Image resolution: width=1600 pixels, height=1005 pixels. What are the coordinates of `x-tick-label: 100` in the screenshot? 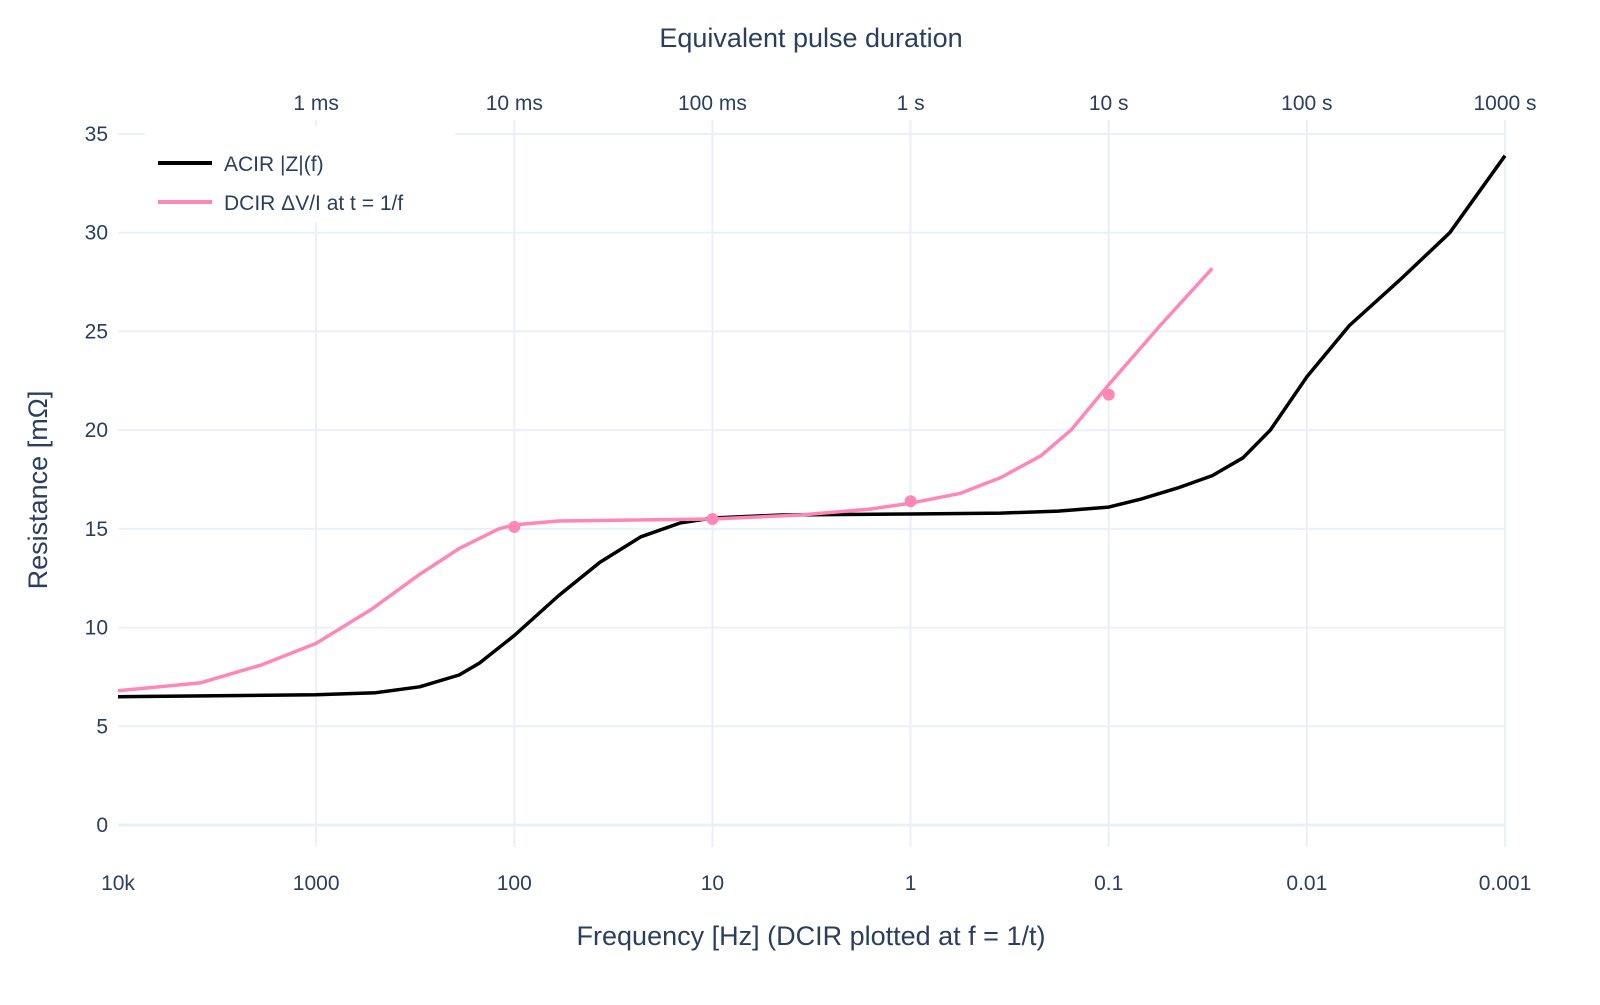 It's located at (514, 883).